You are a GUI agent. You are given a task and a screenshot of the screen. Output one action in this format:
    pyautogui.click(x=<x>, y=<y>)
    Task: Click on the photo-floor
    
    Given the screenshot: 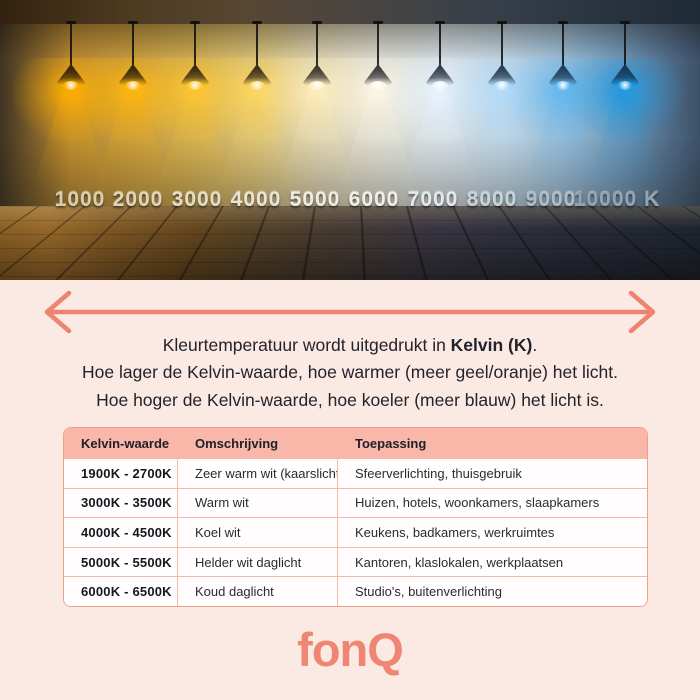 What is the action you would take?
    pyautogui.click(x=350, y=243)
    